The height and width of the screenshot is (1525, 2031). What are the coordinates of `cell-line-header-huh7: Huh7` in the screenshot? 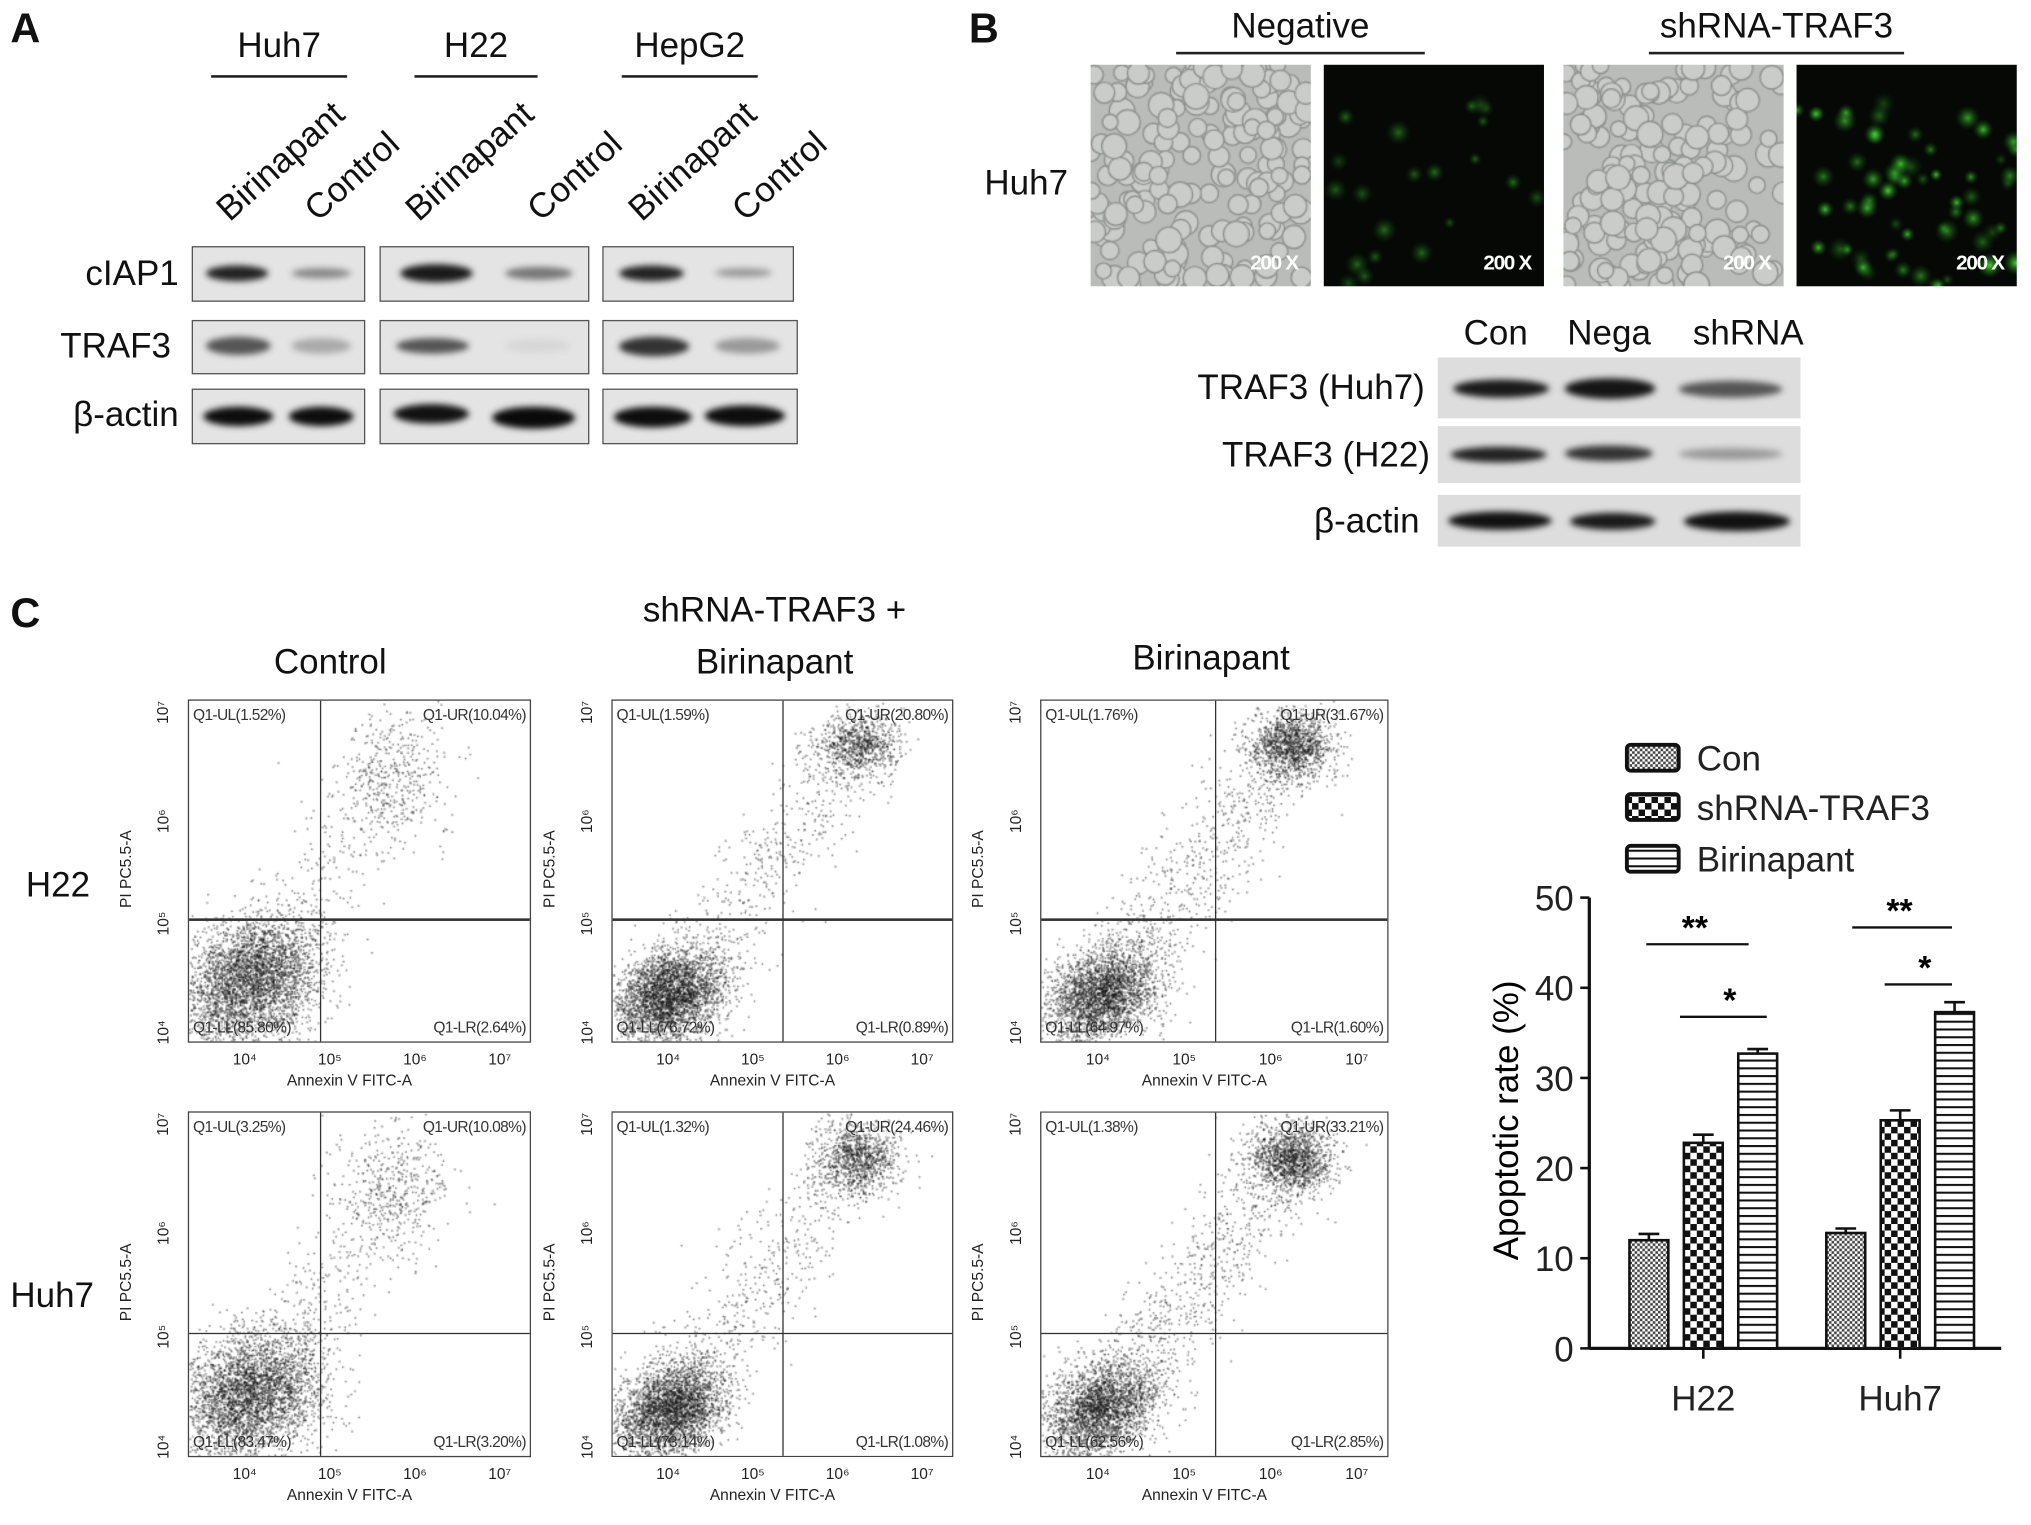 It's located at (279, 45).